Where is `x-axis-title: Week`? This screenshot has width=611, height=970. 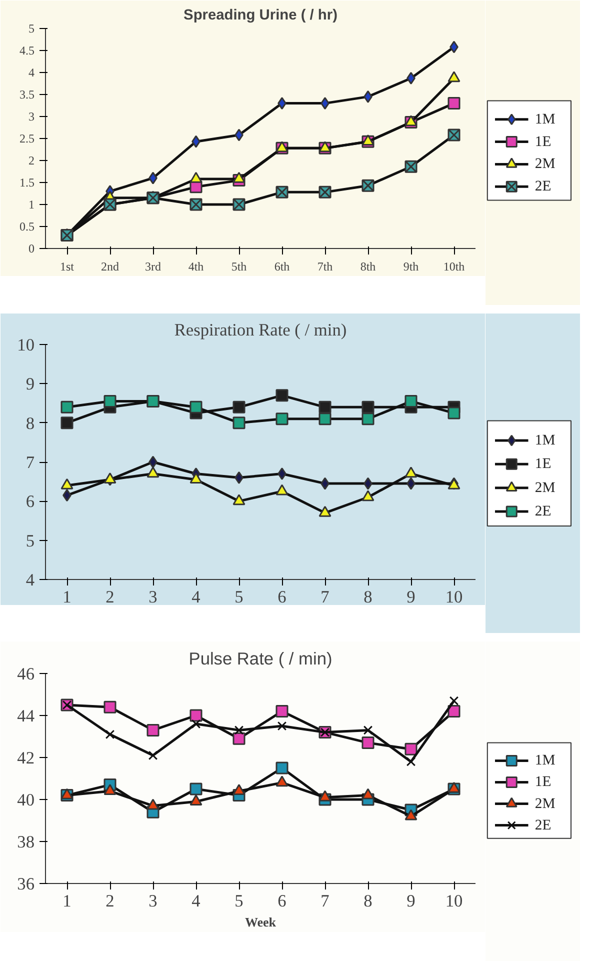 x-axis-title: Week is located at coordinates (260, 922).